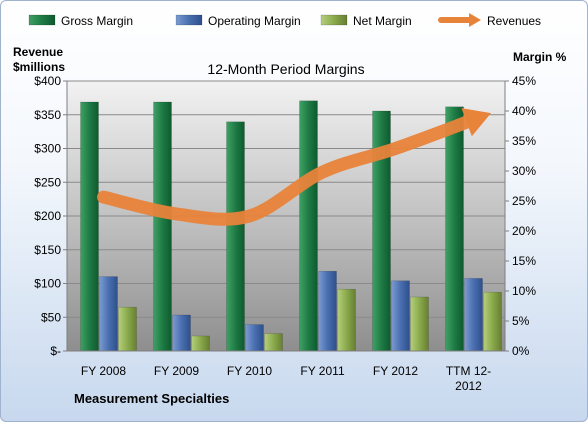 The width and height of the screenshot is (588, 422). I want to click on right-tick-label: 20%, so click(524, 231).